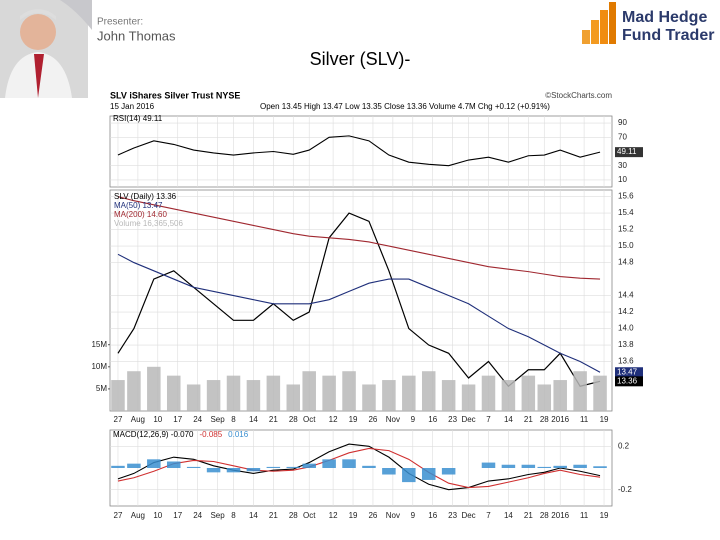 This screenshot has width=720, height=540. Describe the element at coordinates (626, 245) in the screenshot. I see `y-tick-label: 15.0` at that location.